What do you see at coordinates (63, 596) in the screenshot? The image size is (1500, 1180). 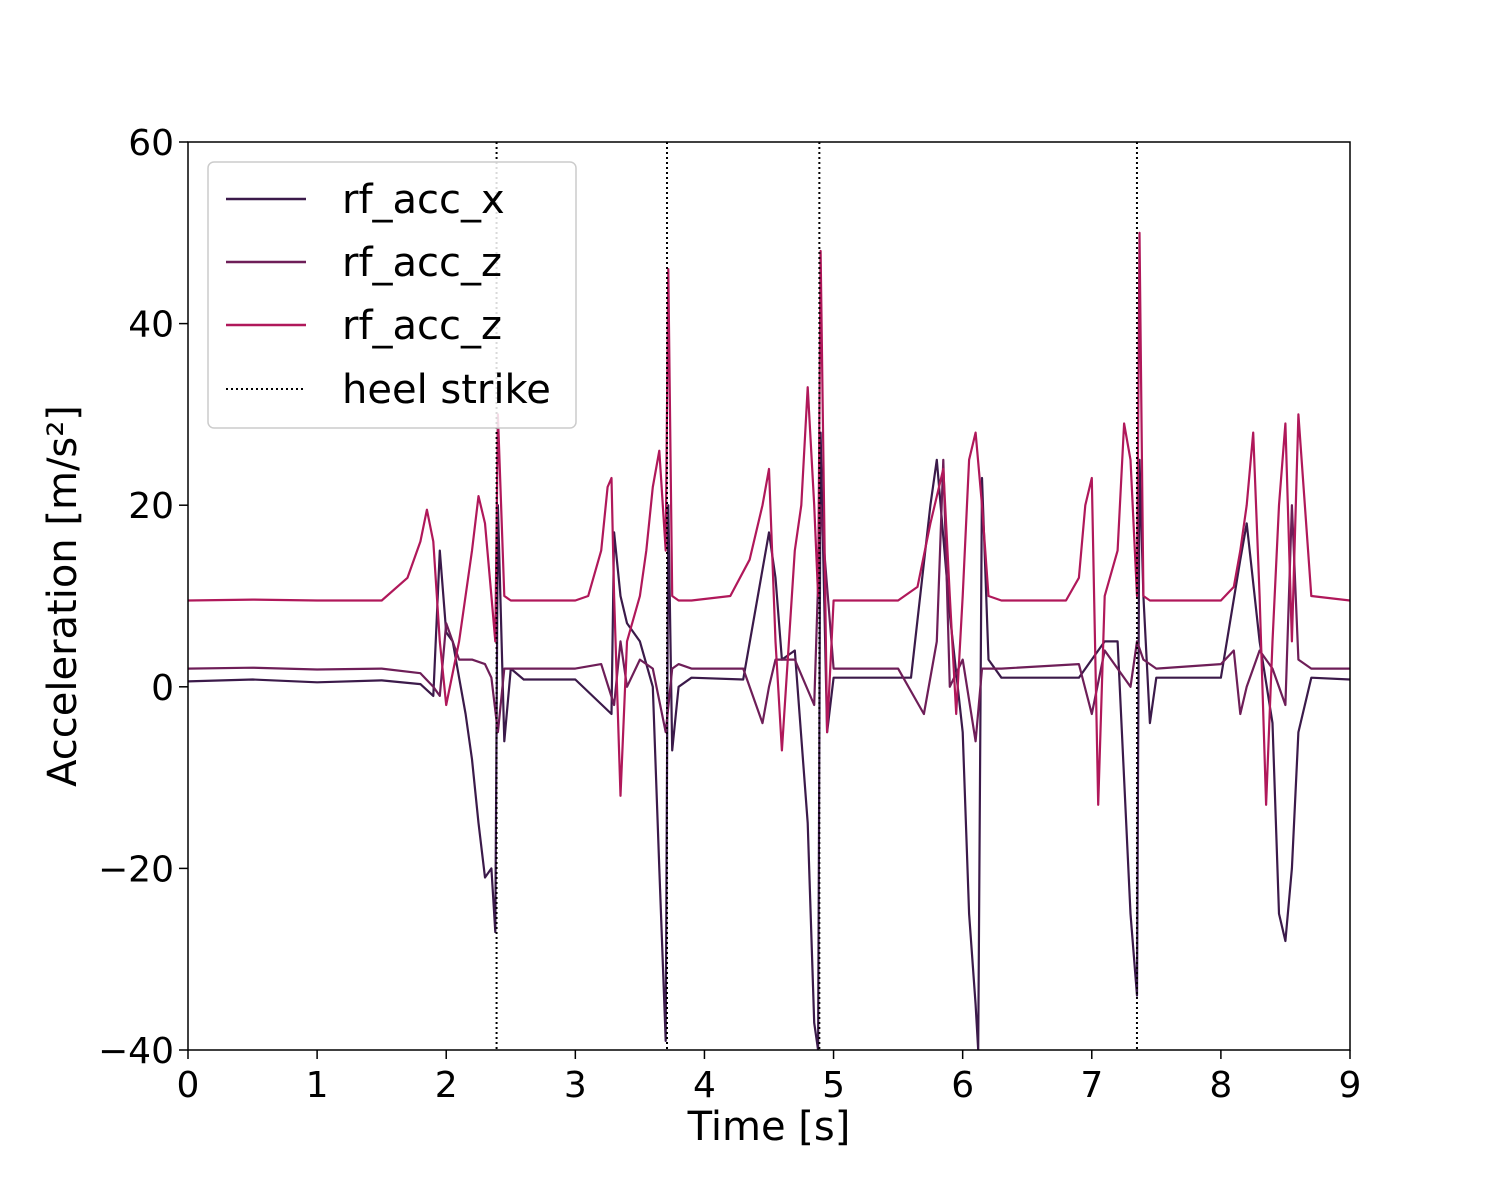 I see `y-axis-label: Acceleration [m/s²]` at bounding box center [63, 596].